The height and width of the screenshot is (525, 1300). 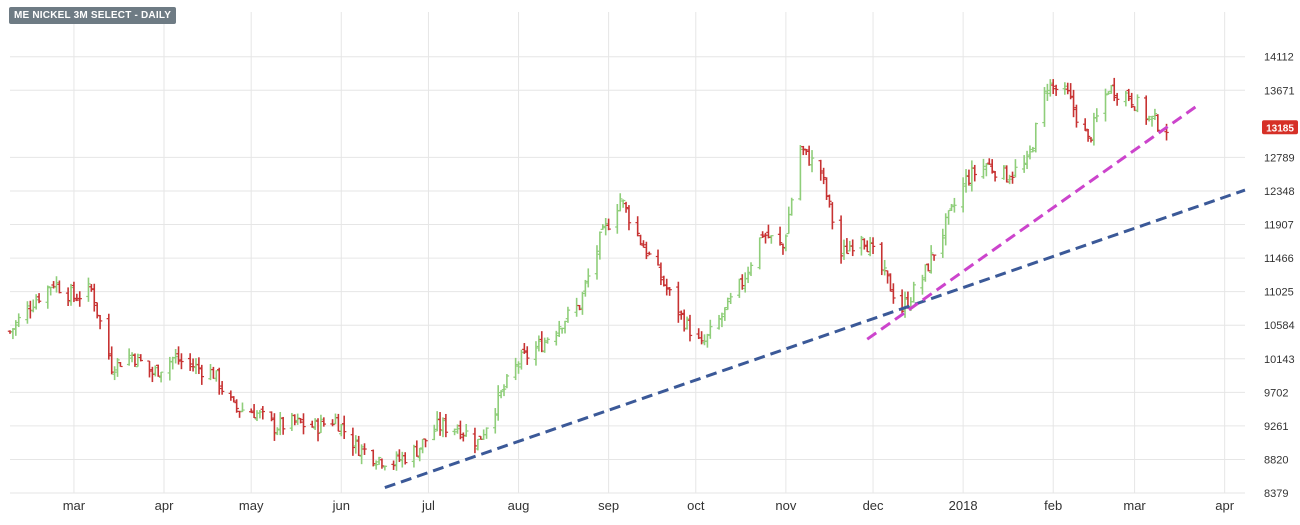 I want to click on x-month-label: mar, so click(x=74, y=505).